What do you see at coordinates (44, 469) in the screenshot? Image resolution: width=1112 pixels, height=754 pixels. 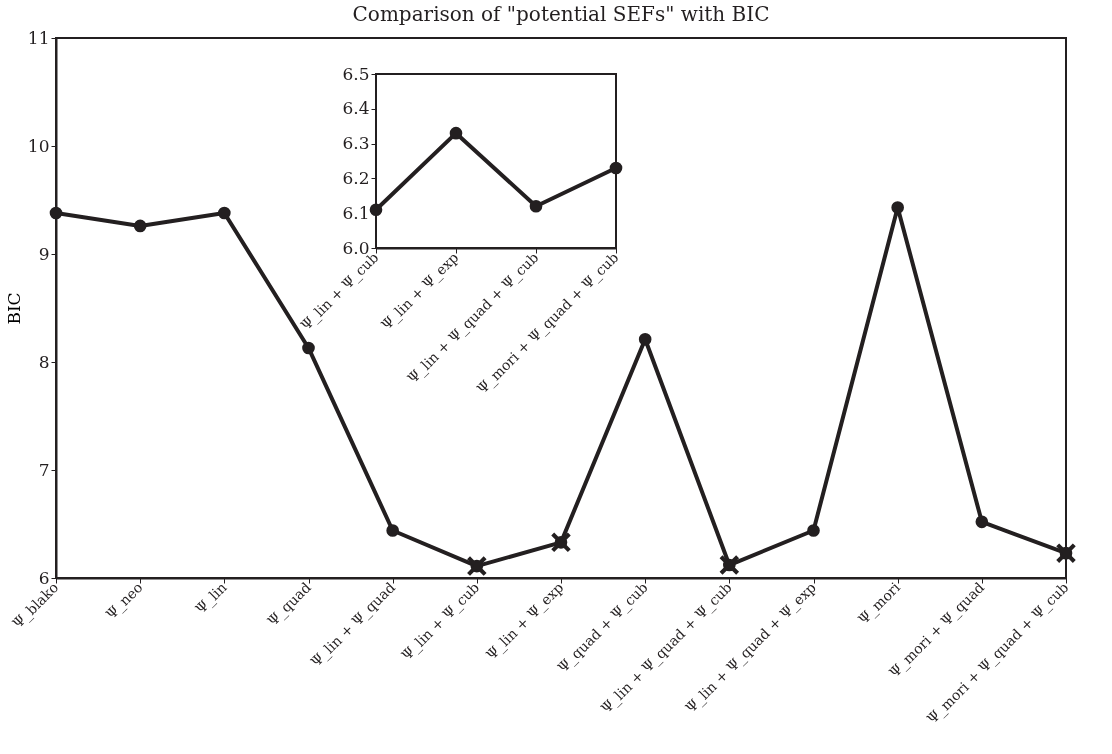 I see `y-tick-label: 7` at bounding box center [44, 469].